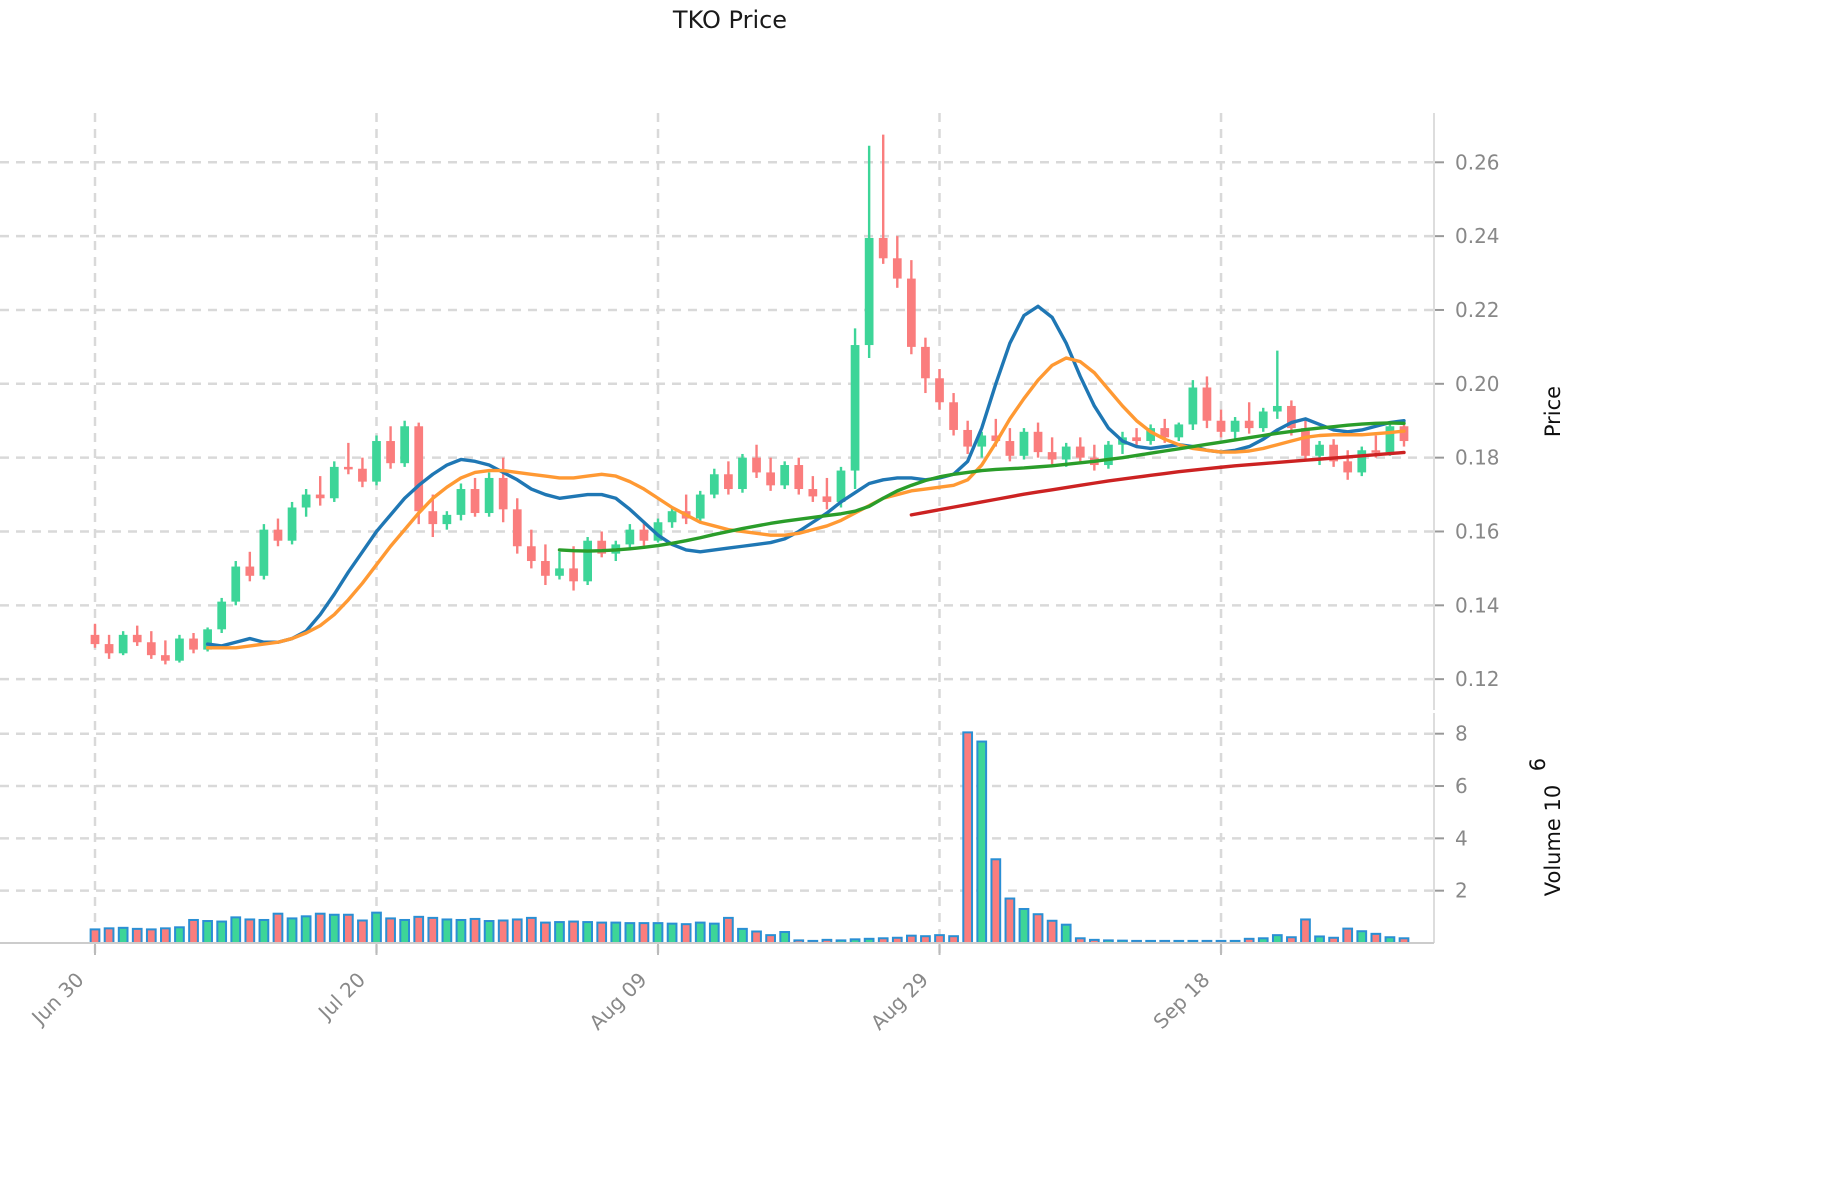  Describe the element at coordinates (1477, 310) in the screenshot. I see `price-tick-label: 0.22` at that location.